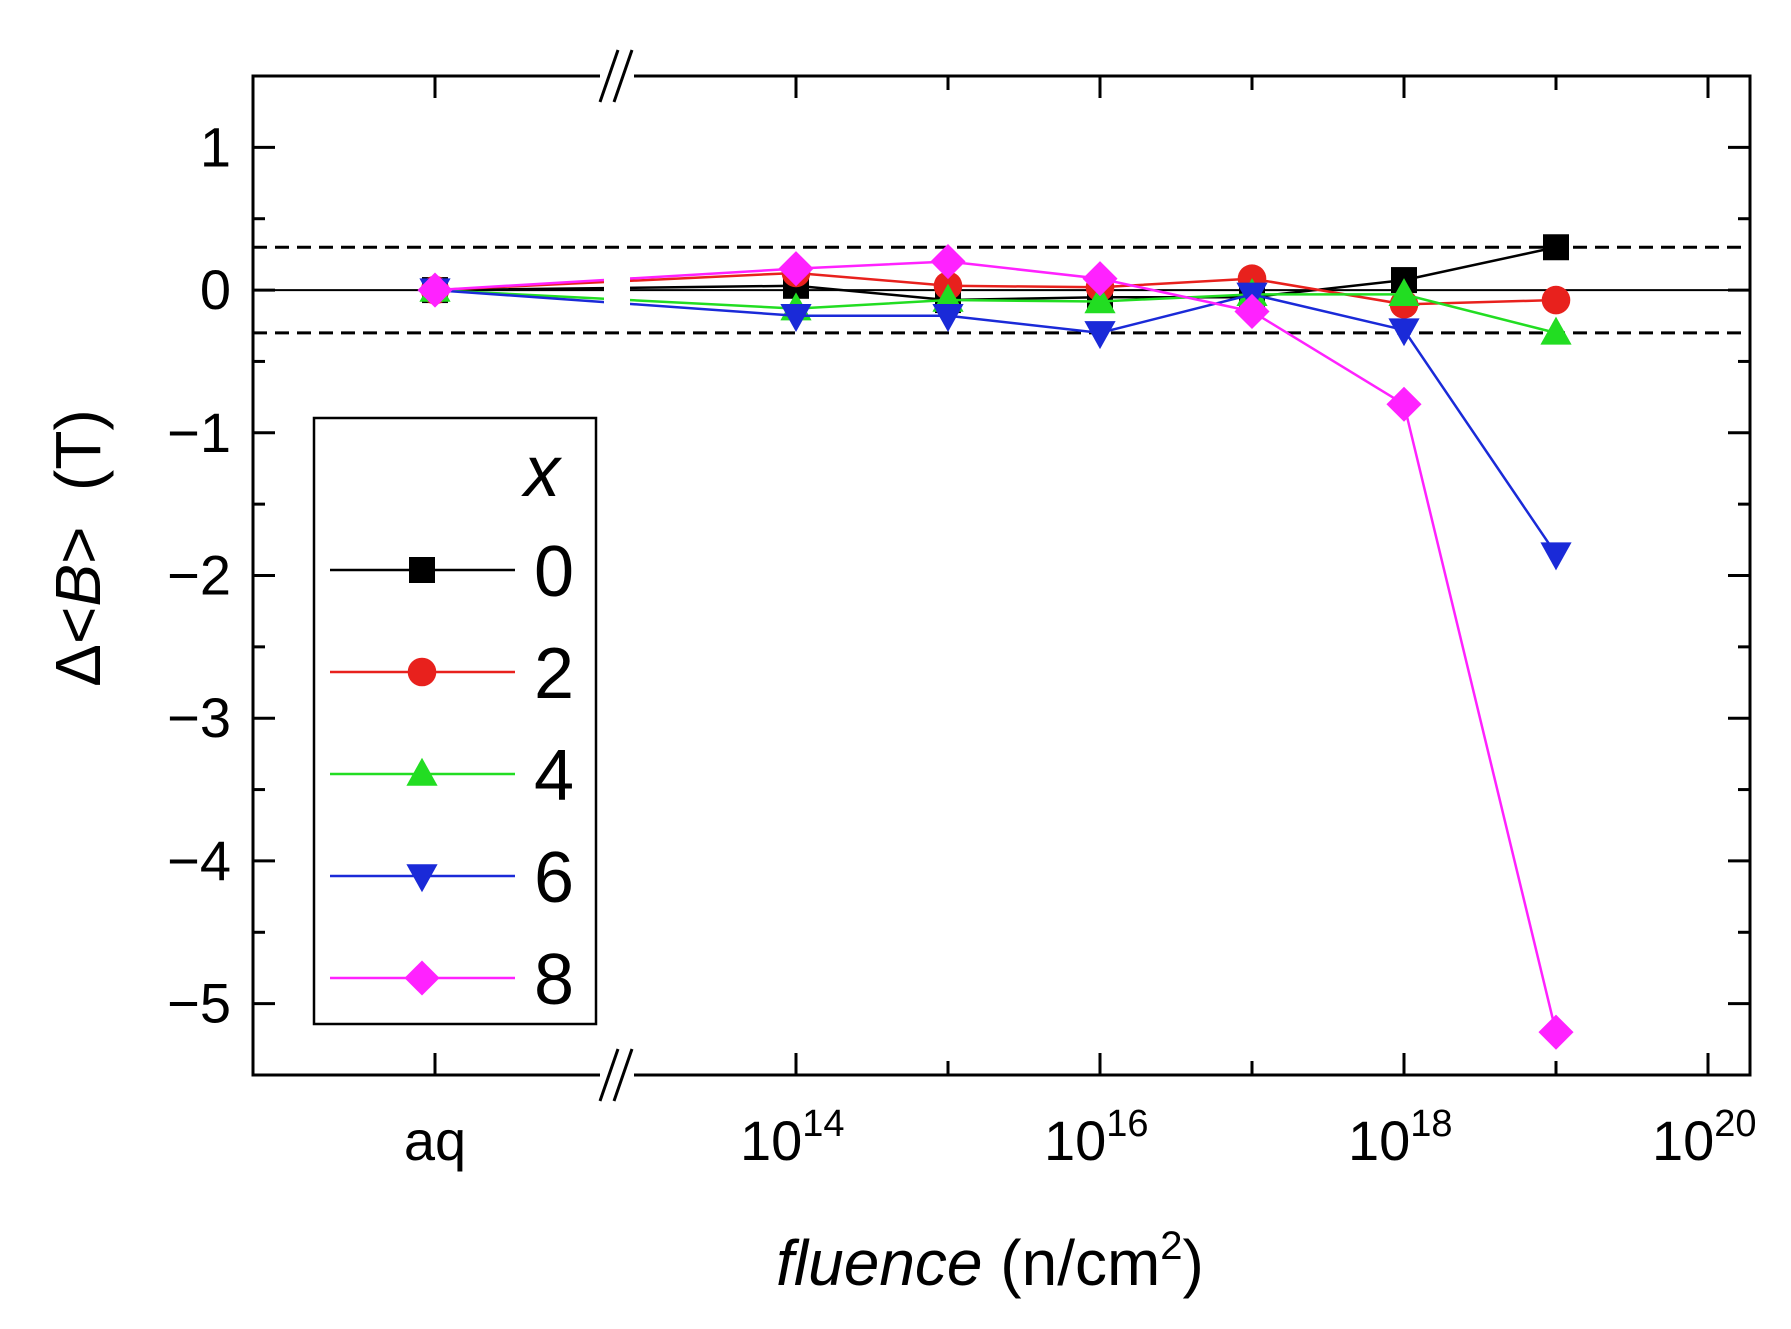  I want to click on legend-label: 2, so click(554, 674).